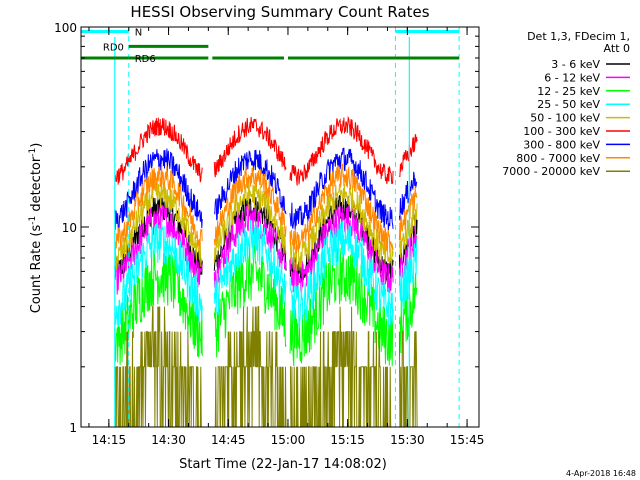  Describe the element at coordinates (36, 269) in the screenshot. I see `y-axis-label-main: Count Rate (s` at that location.